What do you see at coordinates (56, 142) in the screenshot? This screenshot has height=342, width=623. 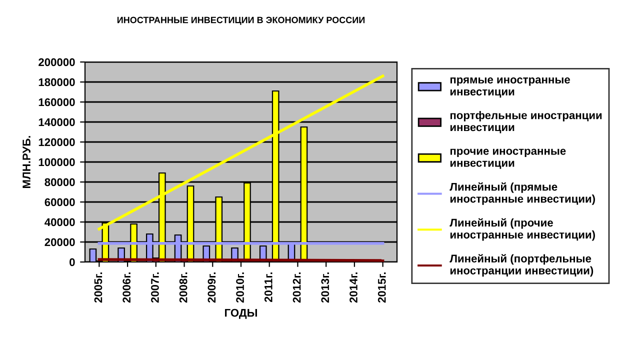 I see `y-tick-label: 120000` at bounding box center [56, 142].